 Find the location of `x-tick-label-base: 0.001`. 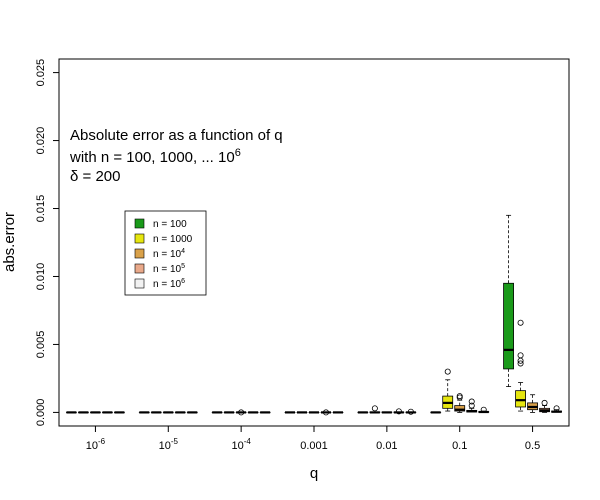

x-tick-label-base: 0.001 is located at coordinates (314, 446).